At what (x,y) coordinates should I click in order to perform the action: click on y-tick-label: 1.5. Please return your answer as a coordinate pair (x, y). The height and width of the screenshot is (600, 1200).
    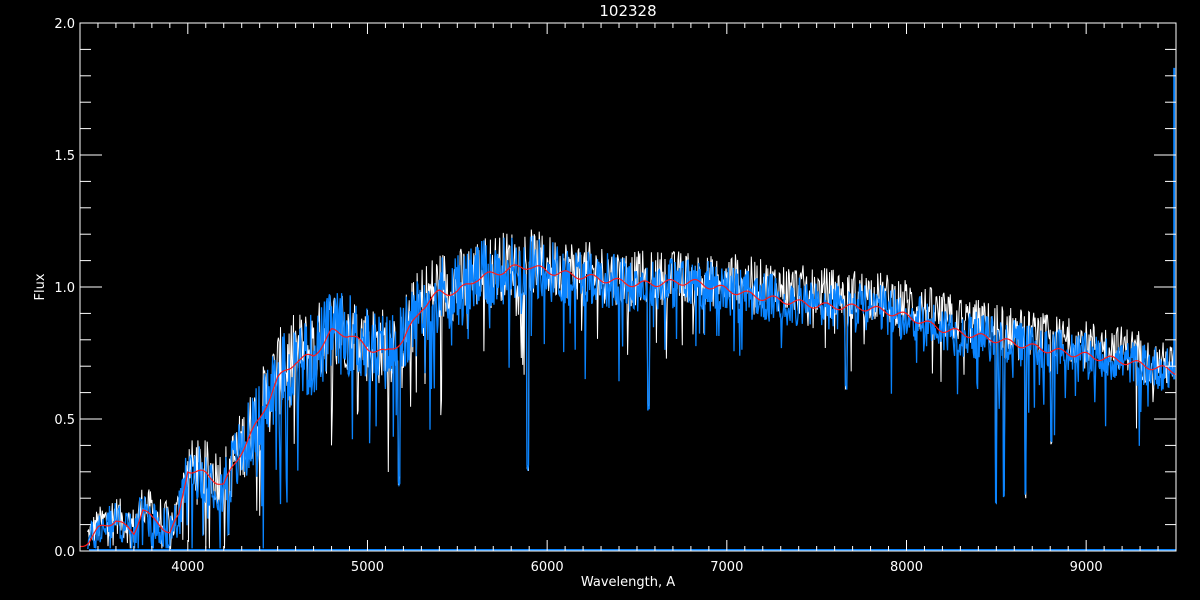
    Looking at the image, I should click on (64, 156).